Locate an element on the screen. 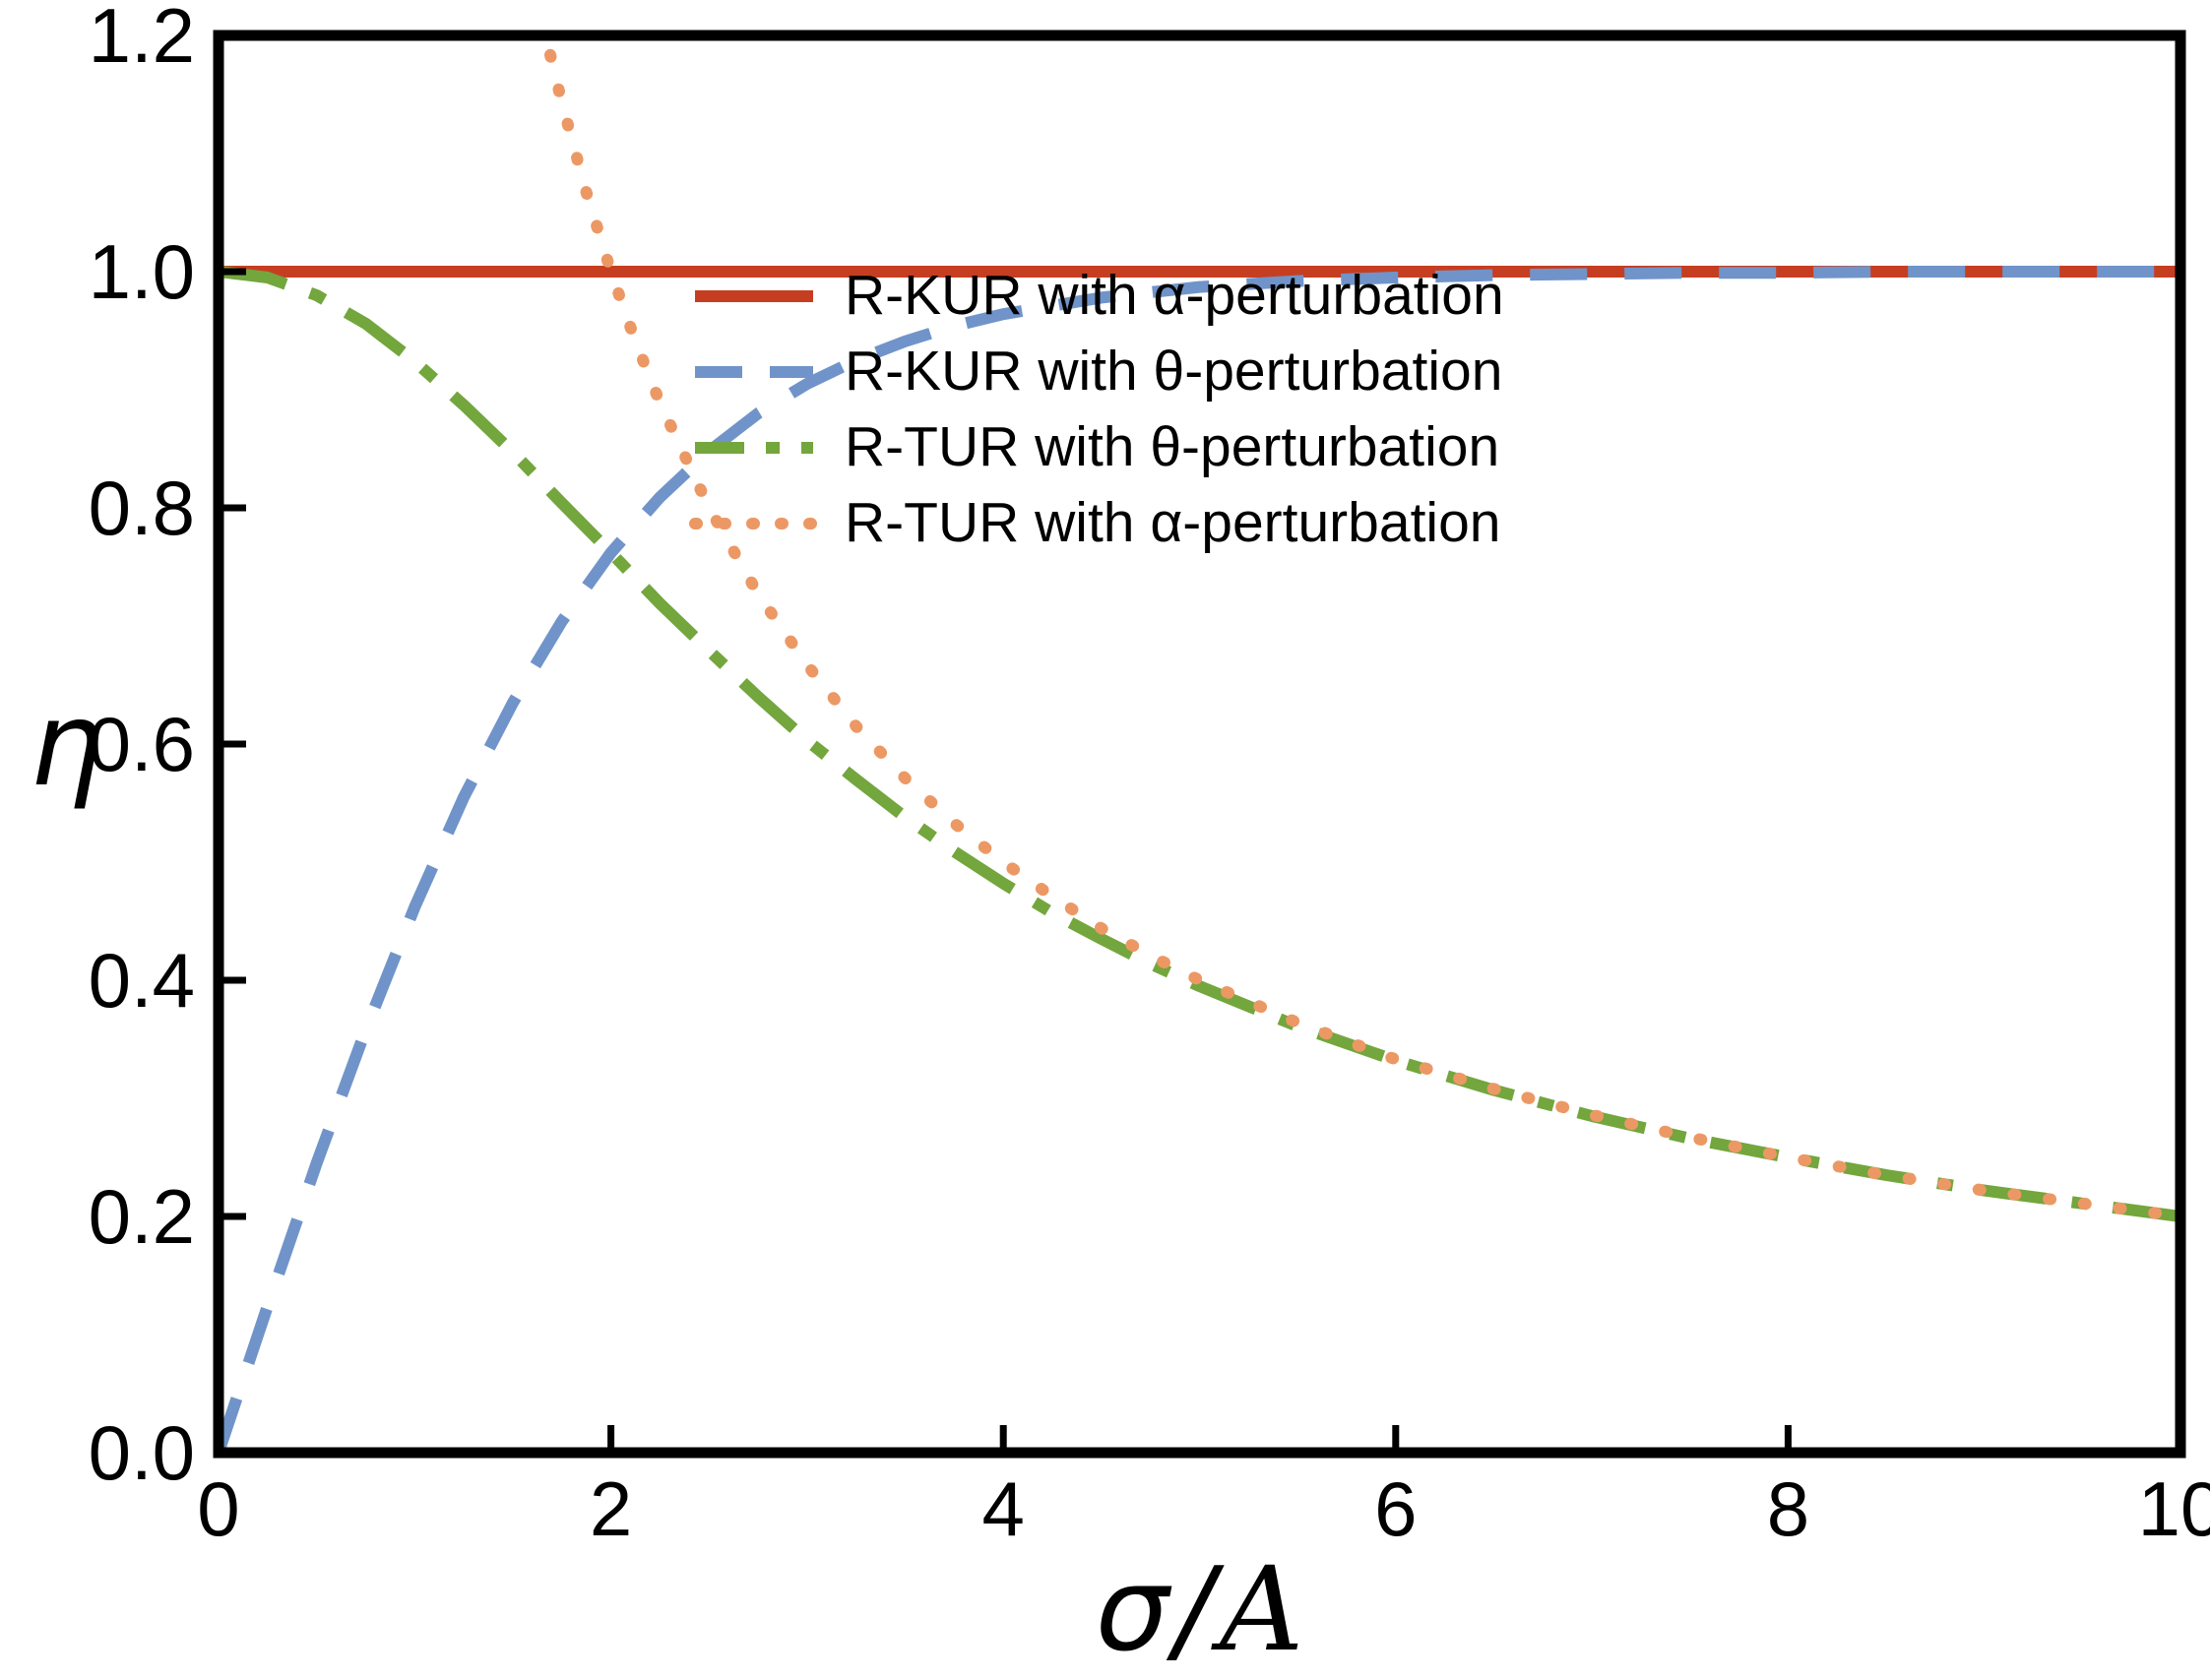 This screenshot has width=2210, height=1680. y-tick-label-1.0: 1.0 is located at coordinates (141, 271).